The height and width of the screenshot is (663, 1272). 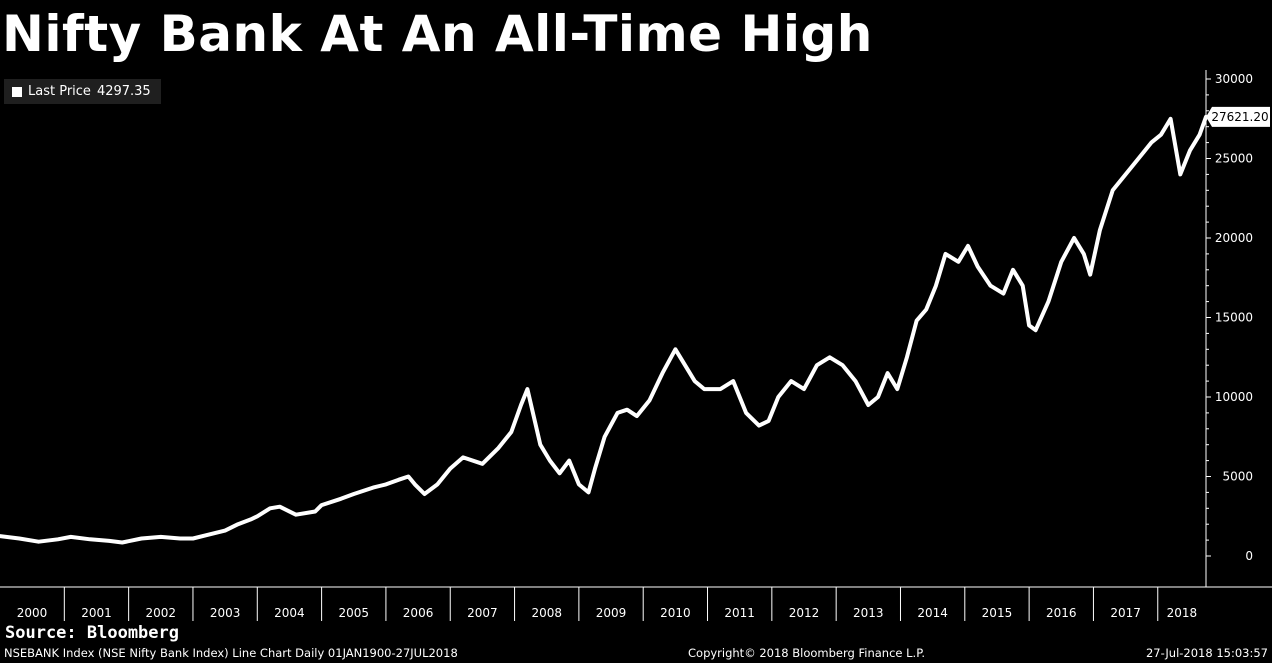 What do you see at coordinates (1237, 477) in the screenshot?
I see `y-tick-label: 5000` at bounding box center [1237, 477].